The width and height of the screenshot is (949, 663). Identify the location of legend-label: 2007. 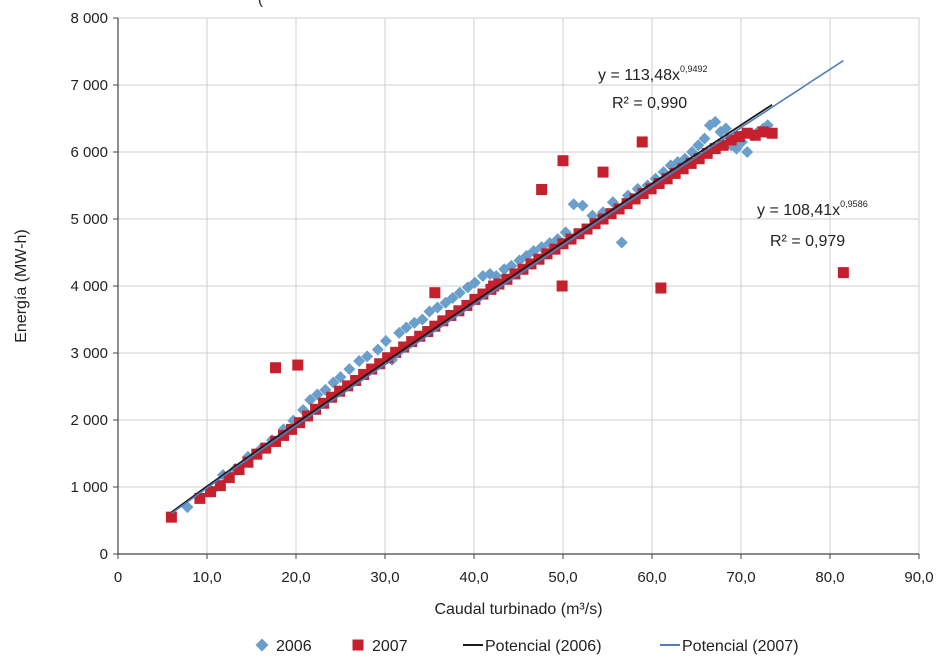
(390, 646).